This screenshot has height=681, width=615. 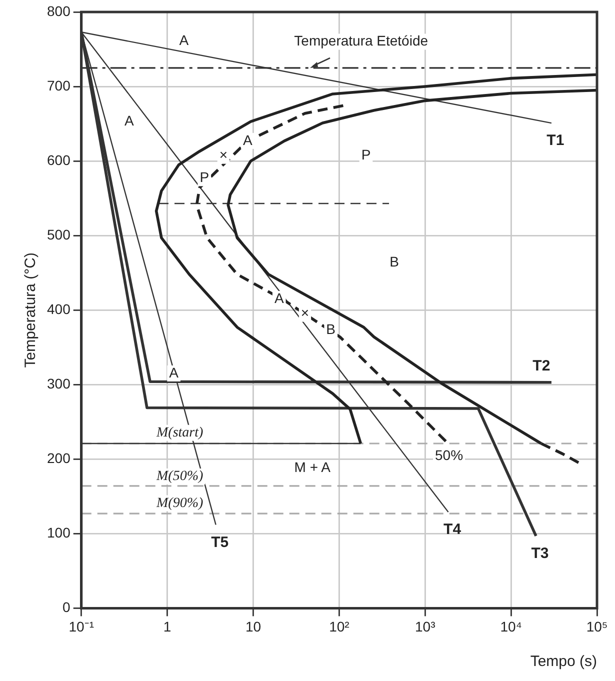 What do you see at coordinates (59, 532) in the screenshot?
I see `y-tick-label: 100` at bounding box center [59, 532].